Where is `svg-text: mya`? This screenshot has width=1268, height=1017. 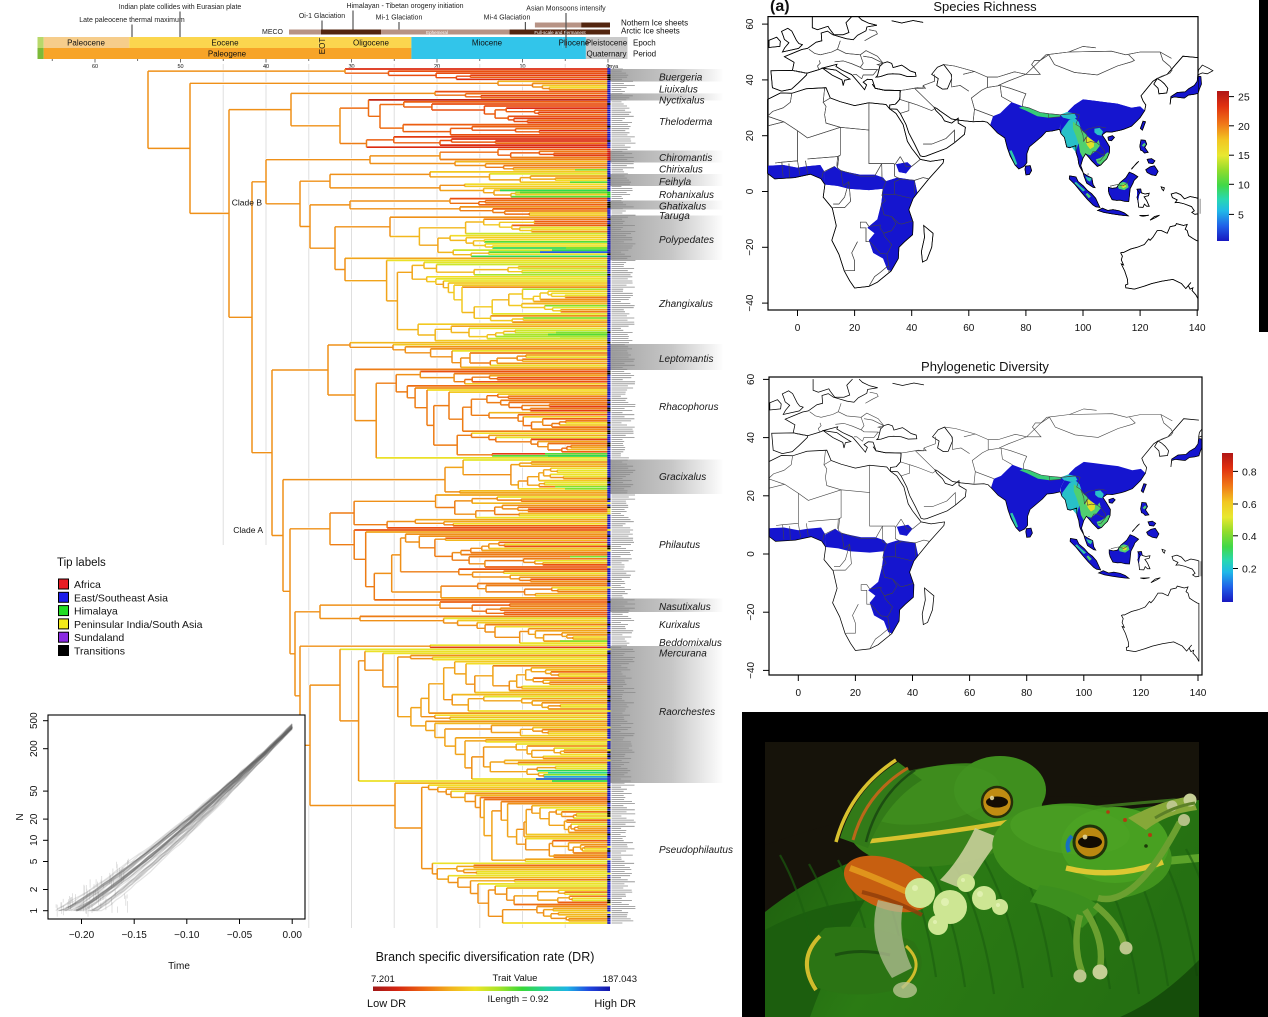 svg-text: mya is located at coordinates (613, 67).